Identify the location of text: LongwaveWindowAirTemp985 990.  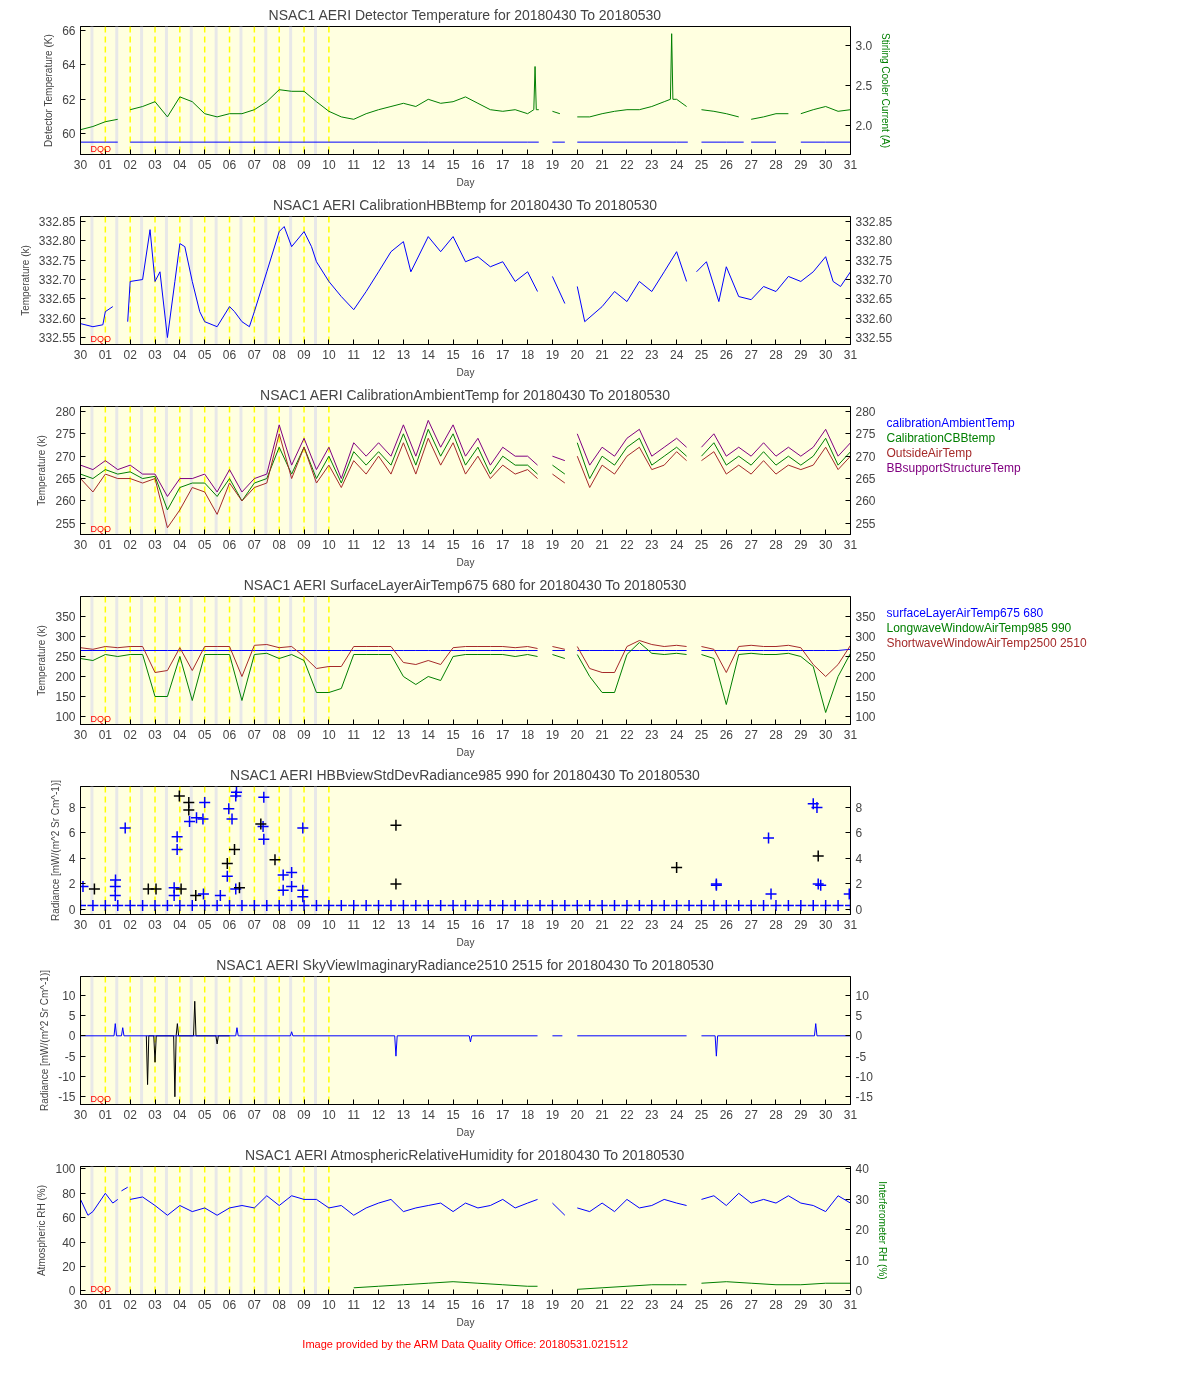
(979, 627).